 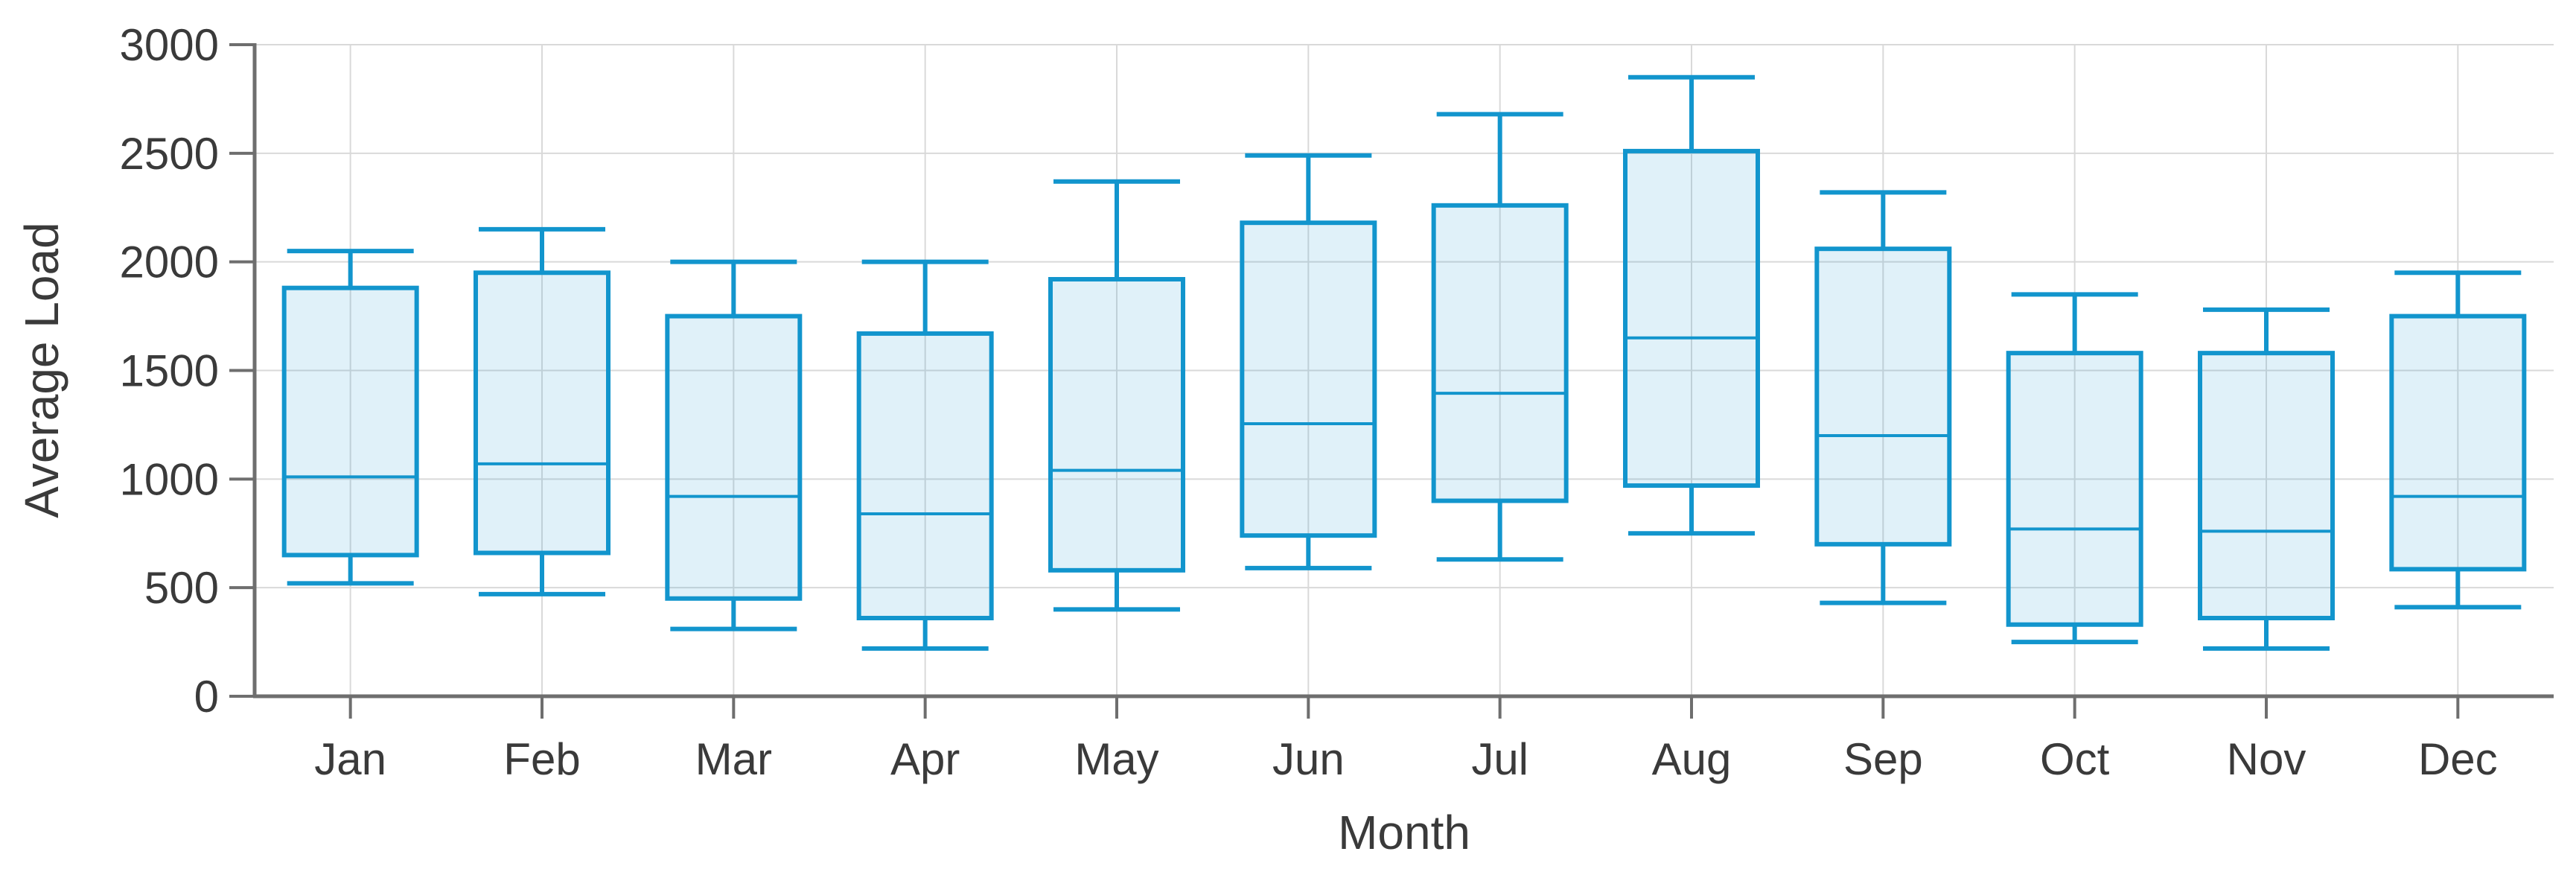 I want to click on x-tick-label: Apr, so click(x=925, y=759).